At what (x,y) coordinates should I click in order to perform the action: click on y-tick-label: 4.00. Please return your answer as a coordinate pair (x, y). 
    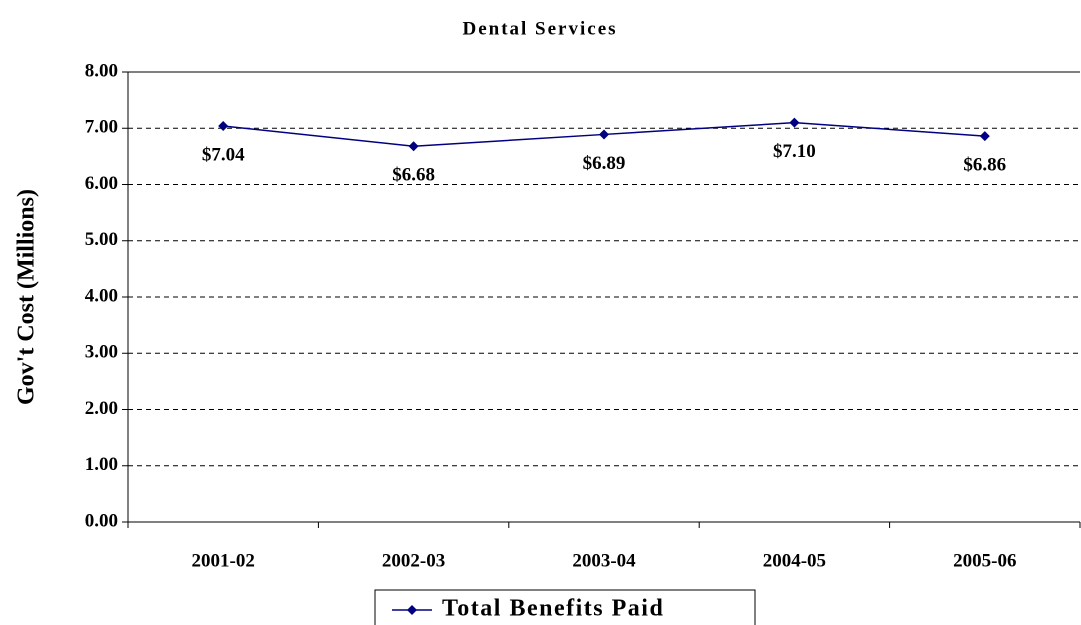
    Looking at the image, I should click on (101, 295).